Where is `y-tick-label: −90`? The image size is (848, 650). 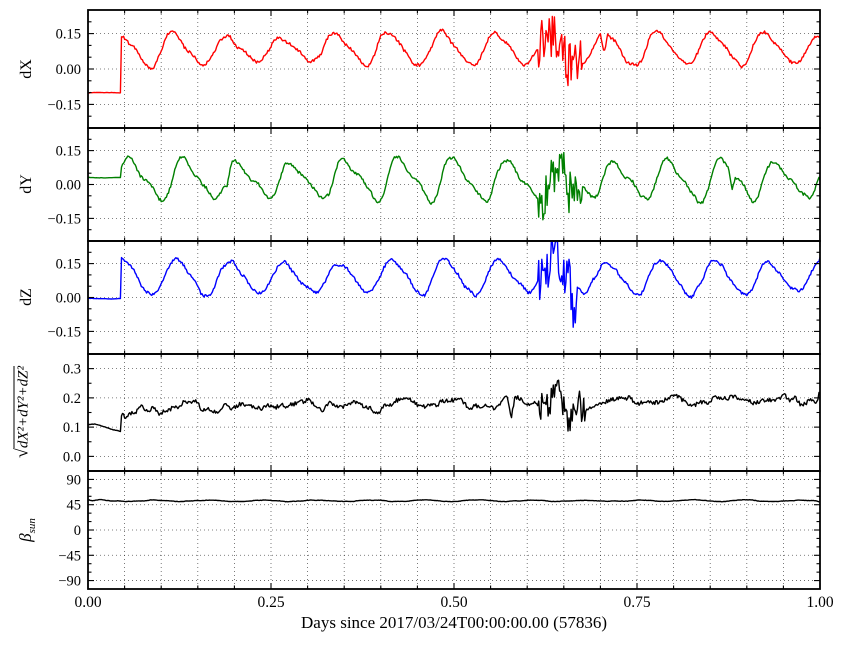
y-tick-label: −90 is located at coordinates (69, 582).